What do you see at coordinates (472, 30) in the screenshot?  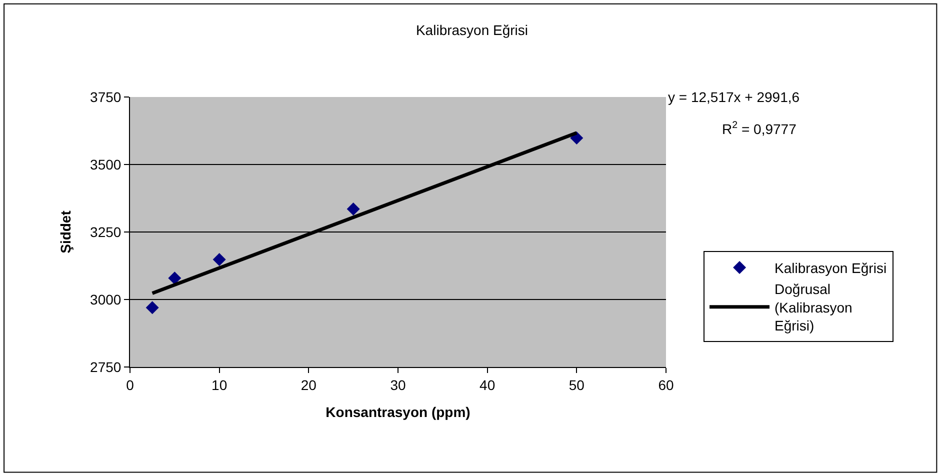 I see `chart-title: Kalibrasyon Eğrisi` at bounding box center [472, 30].